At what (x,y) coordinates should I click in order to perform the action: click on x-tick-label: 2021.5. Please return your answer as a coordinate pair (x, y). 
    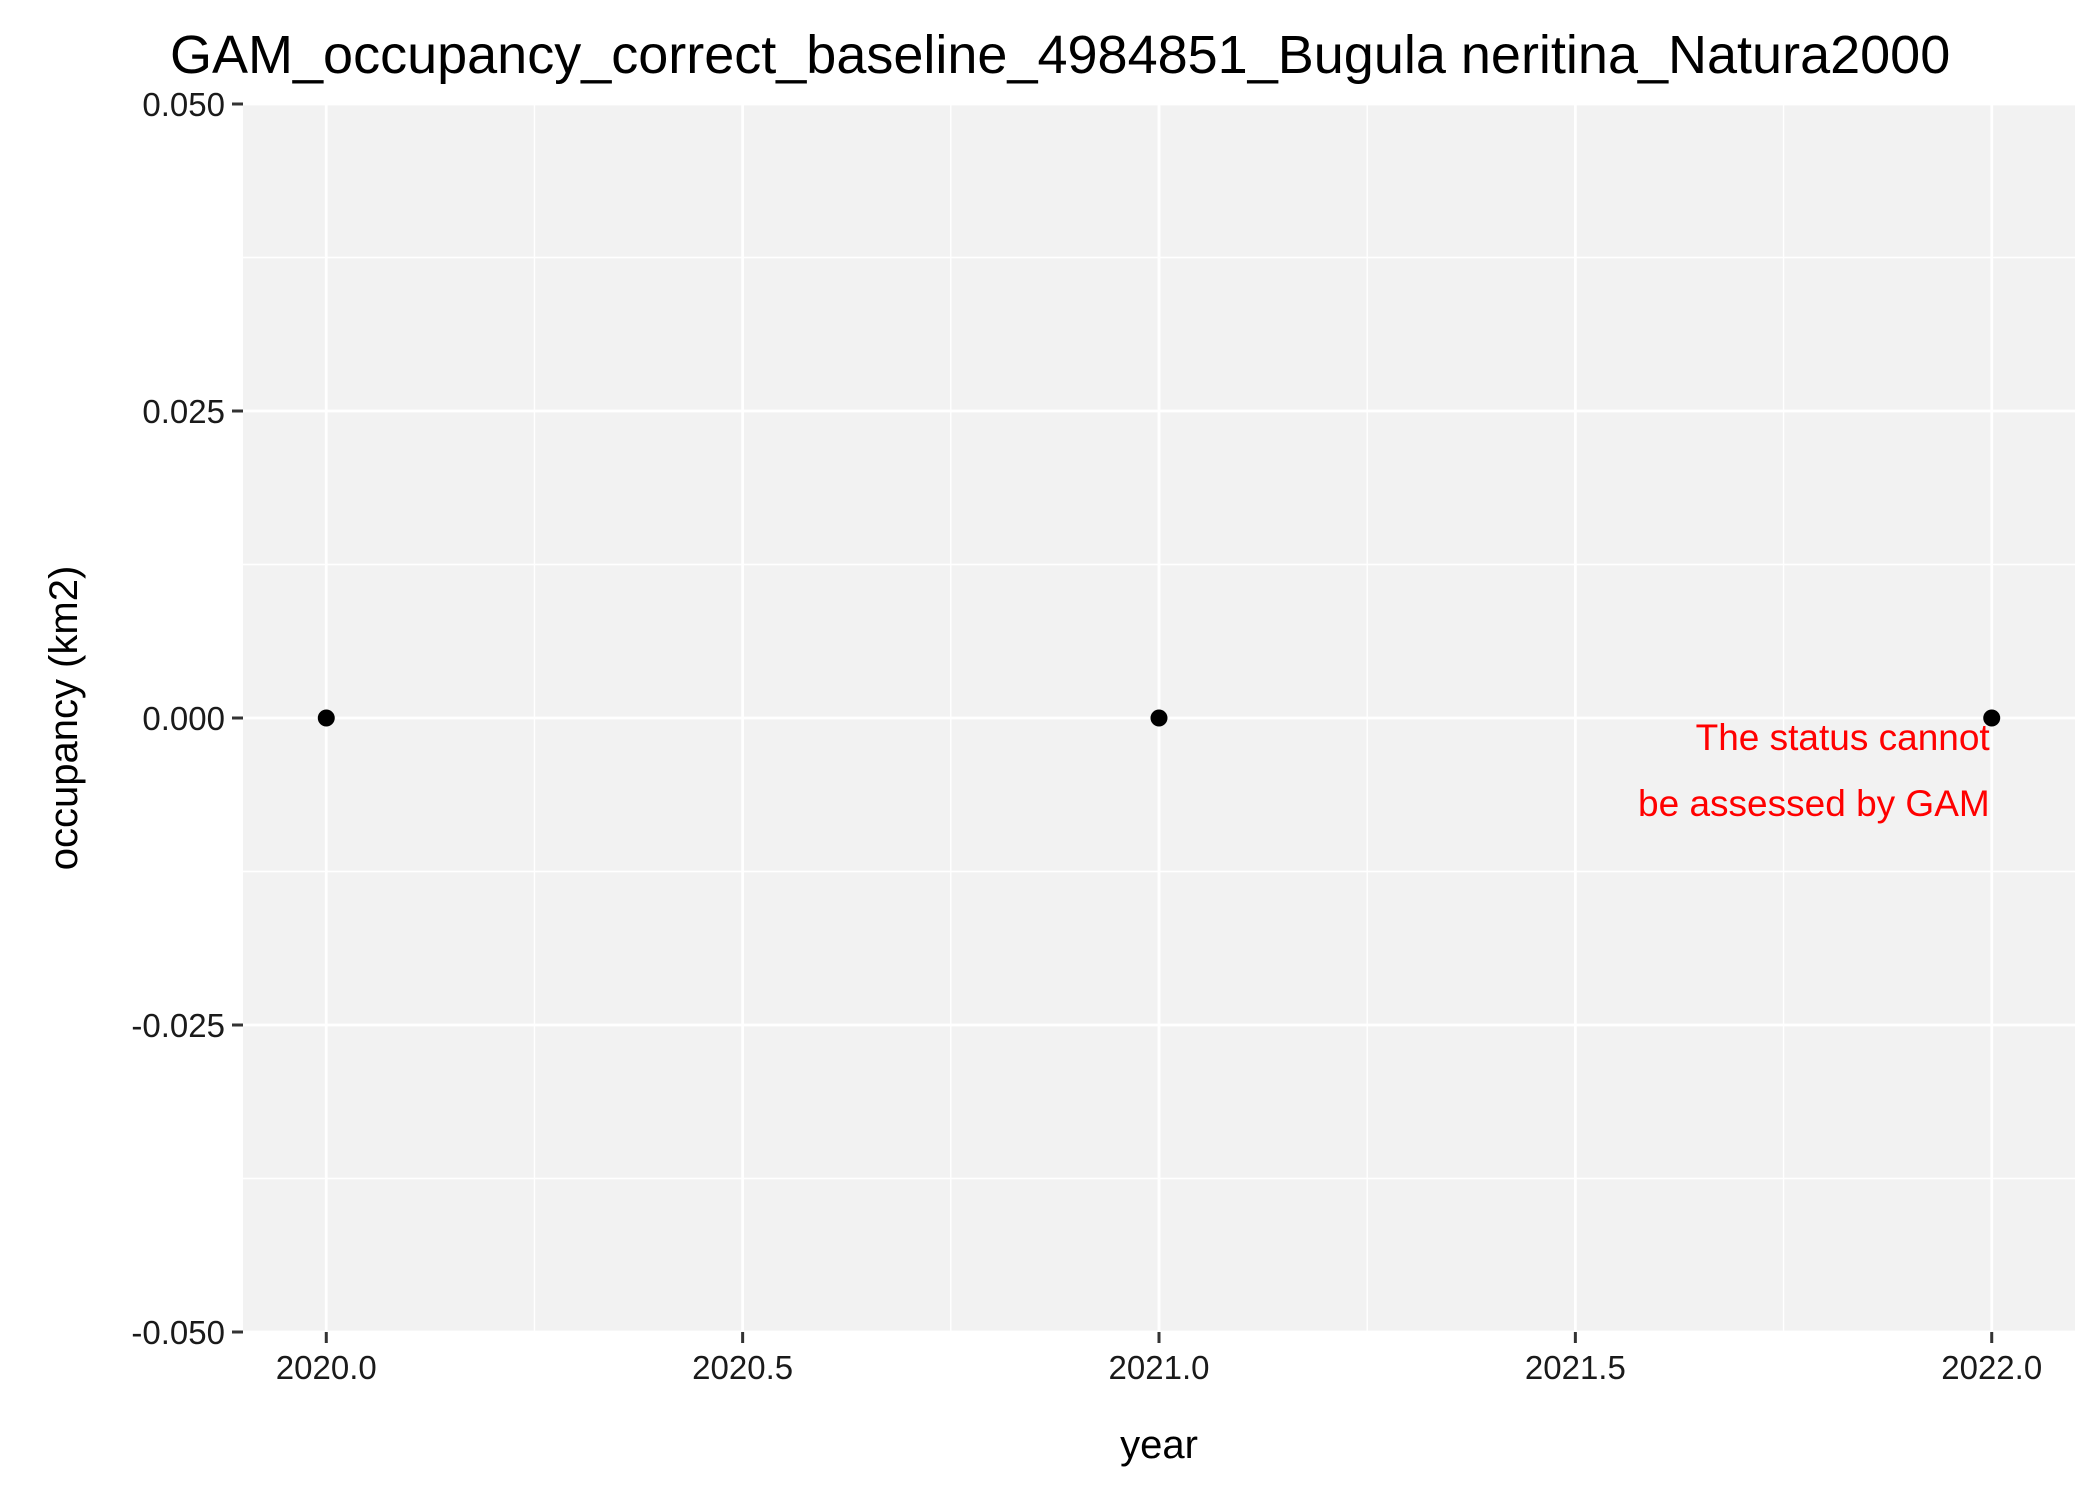
    Looking at the image, I should click on (1575, 1367).